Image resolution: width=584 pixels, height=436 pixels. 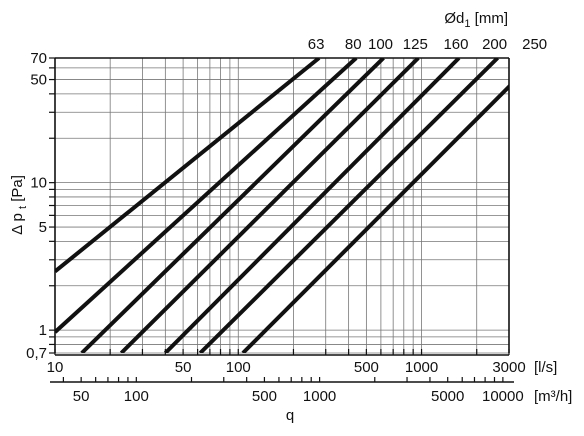 What do you see at coordinates (421, 367) in the screenshot?
I see `x-tick-label: 1000` at bounding box center [421, 367].